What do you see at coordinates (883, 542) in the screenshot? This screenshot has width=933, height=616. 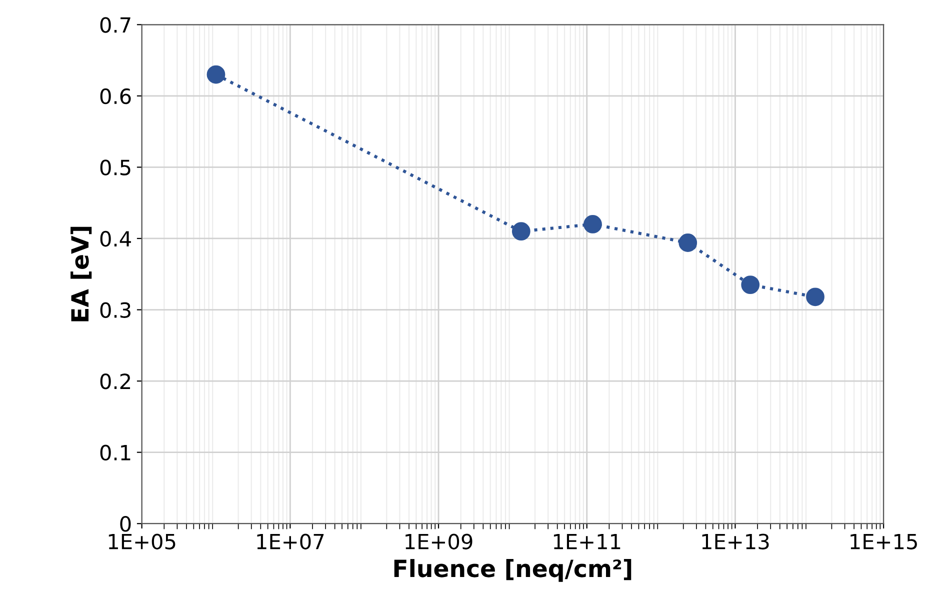 I see `x-tick-label: 1E+15` at bounding box center [883, 542].